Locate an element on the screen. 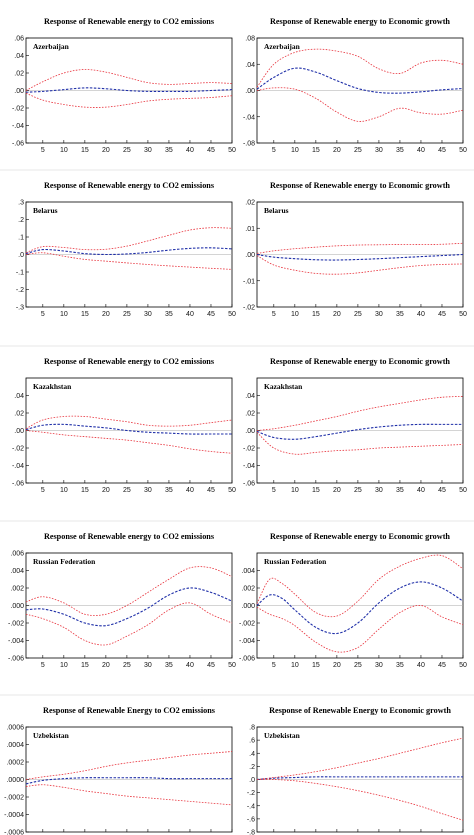 This screenshot has width=474, height=835. y-tick-label: .6 is located at coordinates (252, 741).